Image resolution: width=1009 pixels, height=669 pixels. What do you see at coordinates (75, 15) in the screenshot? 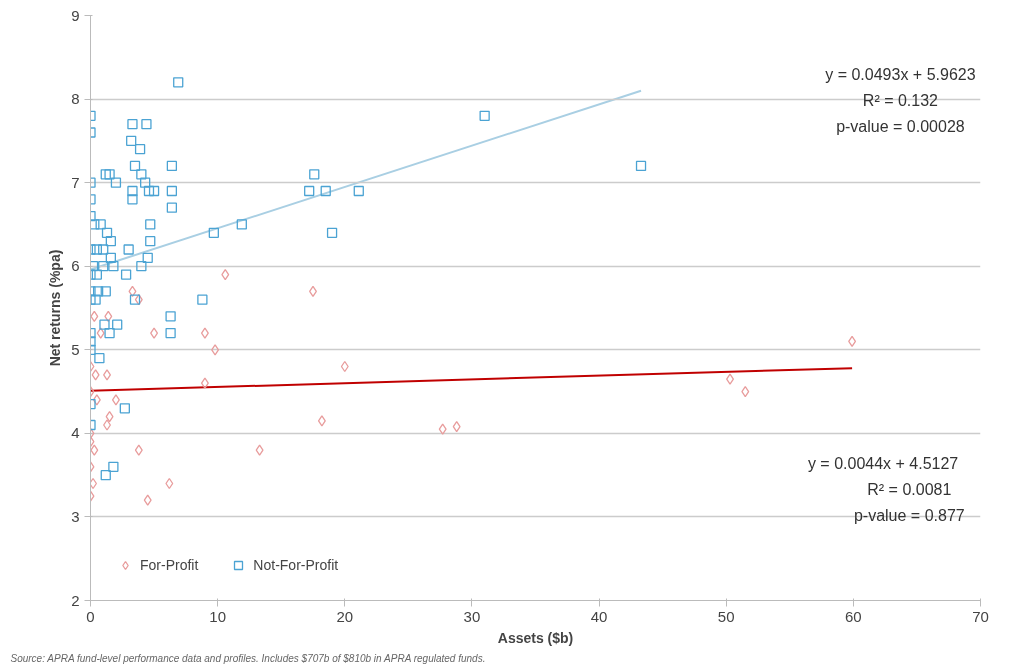
I see `y-tick-label: 9` at bounding box center [75, 15].